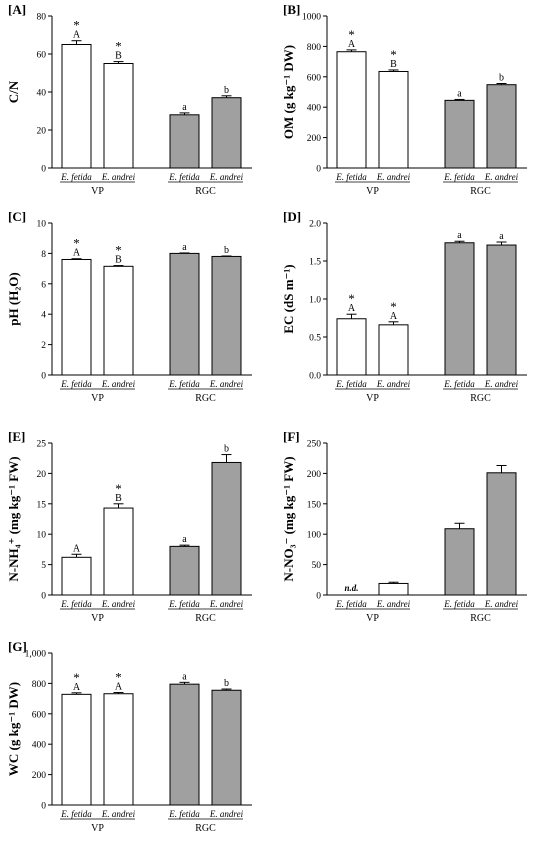 The width and height of the screenshot is (550, 847). Describe the element at coordinates (317, 566) in the screenshot. I see `y-tick-label: 50` at that location.